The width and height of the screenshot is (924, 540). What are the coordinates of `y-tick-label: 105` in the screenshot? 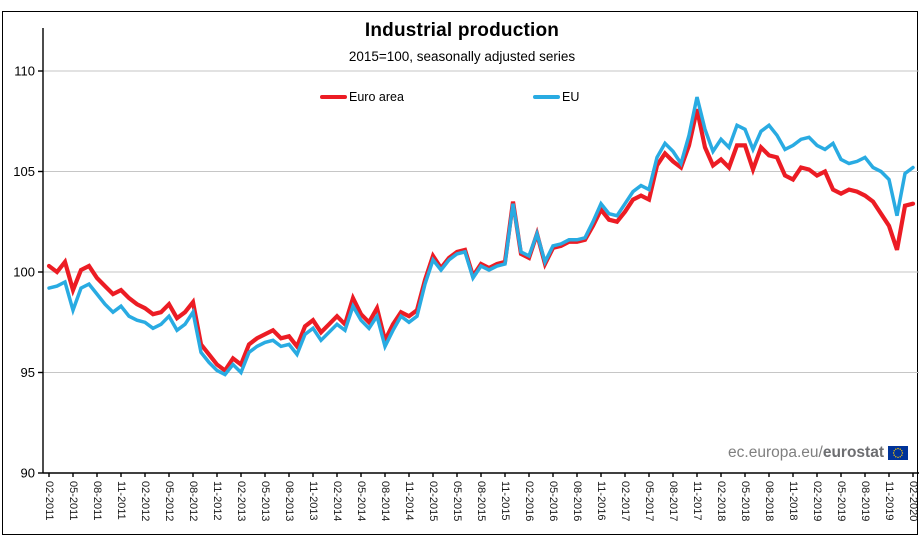 It's located at (24, 171).